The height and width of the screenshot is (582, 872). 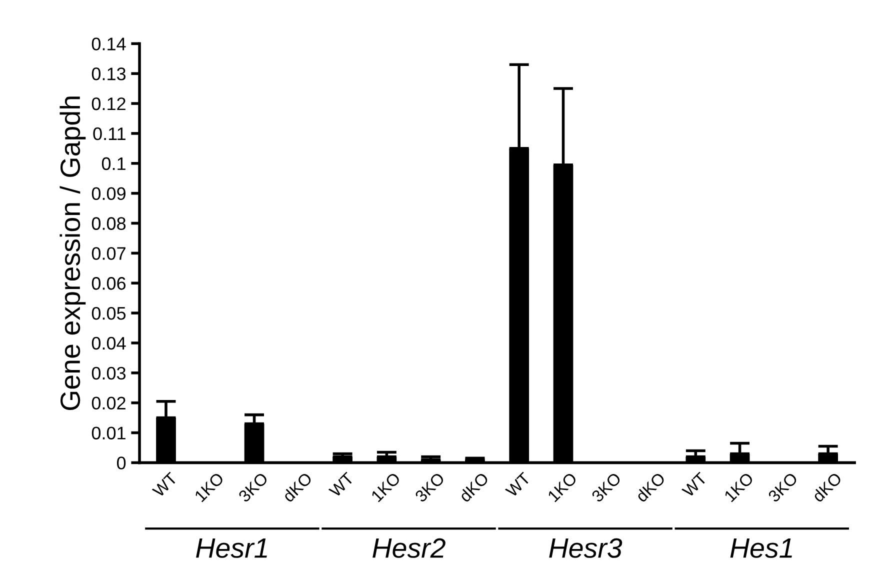 What do you see at coordinates (585, 548) in the screenshot?
I see `text: Hesr3` at bounding box center [585, 548].